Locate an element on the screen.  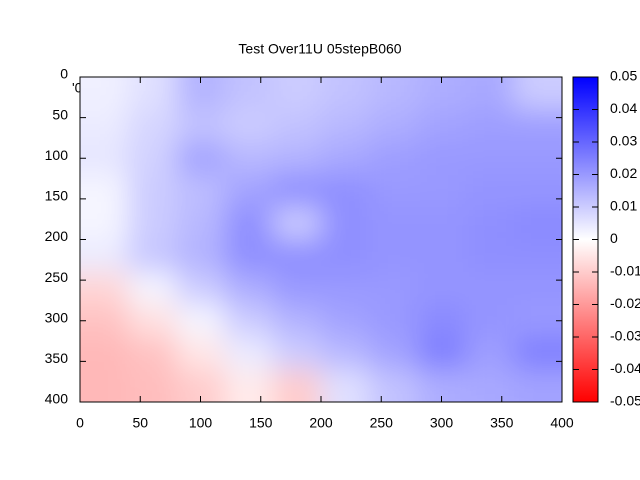
y-tick-label: 200 is located at coordinates (57, 236).